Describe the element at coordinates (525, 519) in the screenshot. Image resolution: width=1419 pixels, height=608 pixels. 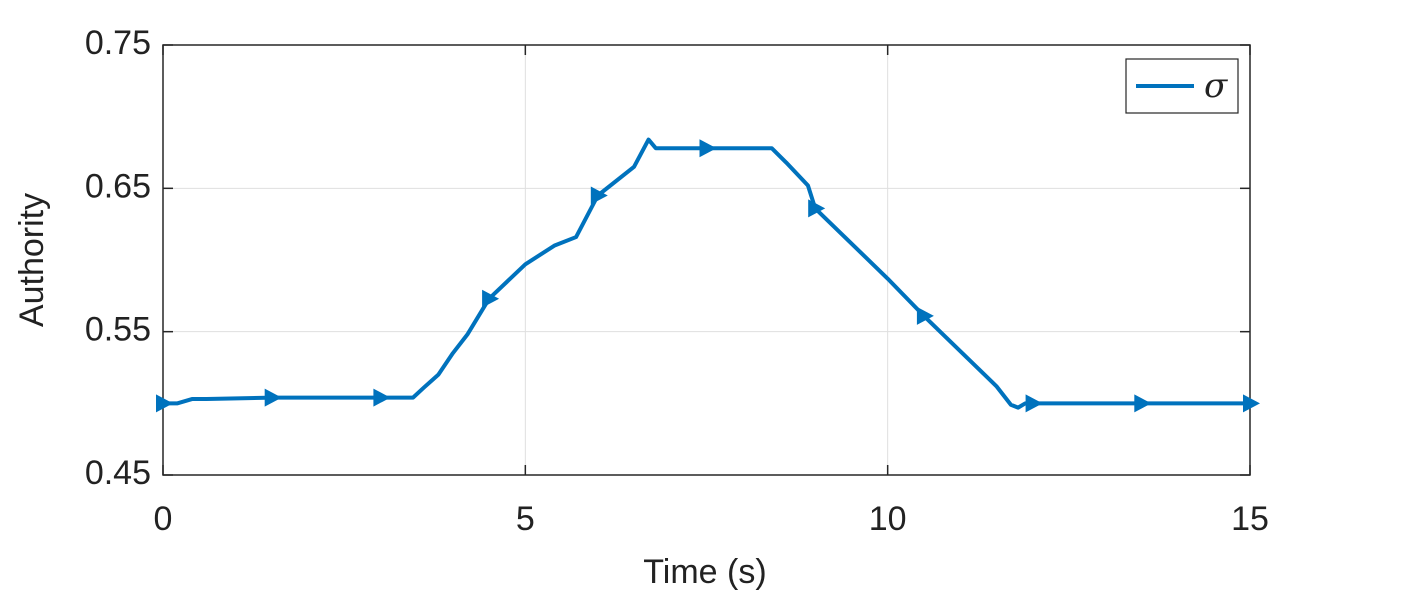
I see `x-tick-label: 5` at that location.